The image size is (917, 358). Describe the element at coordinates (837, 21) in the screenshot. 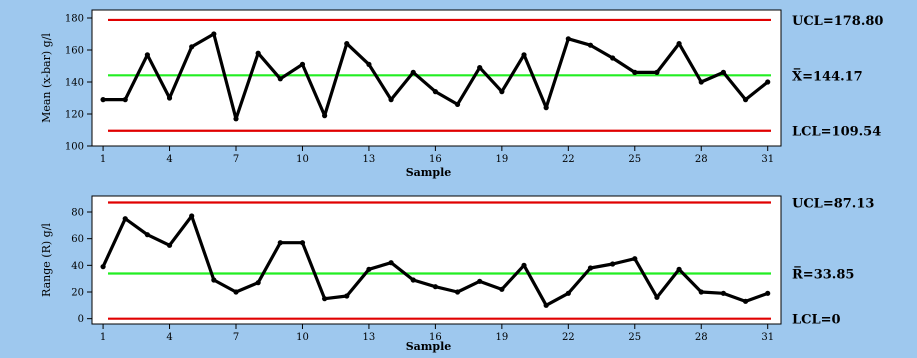

I see `limit-label: UCL=178.80` at that location.